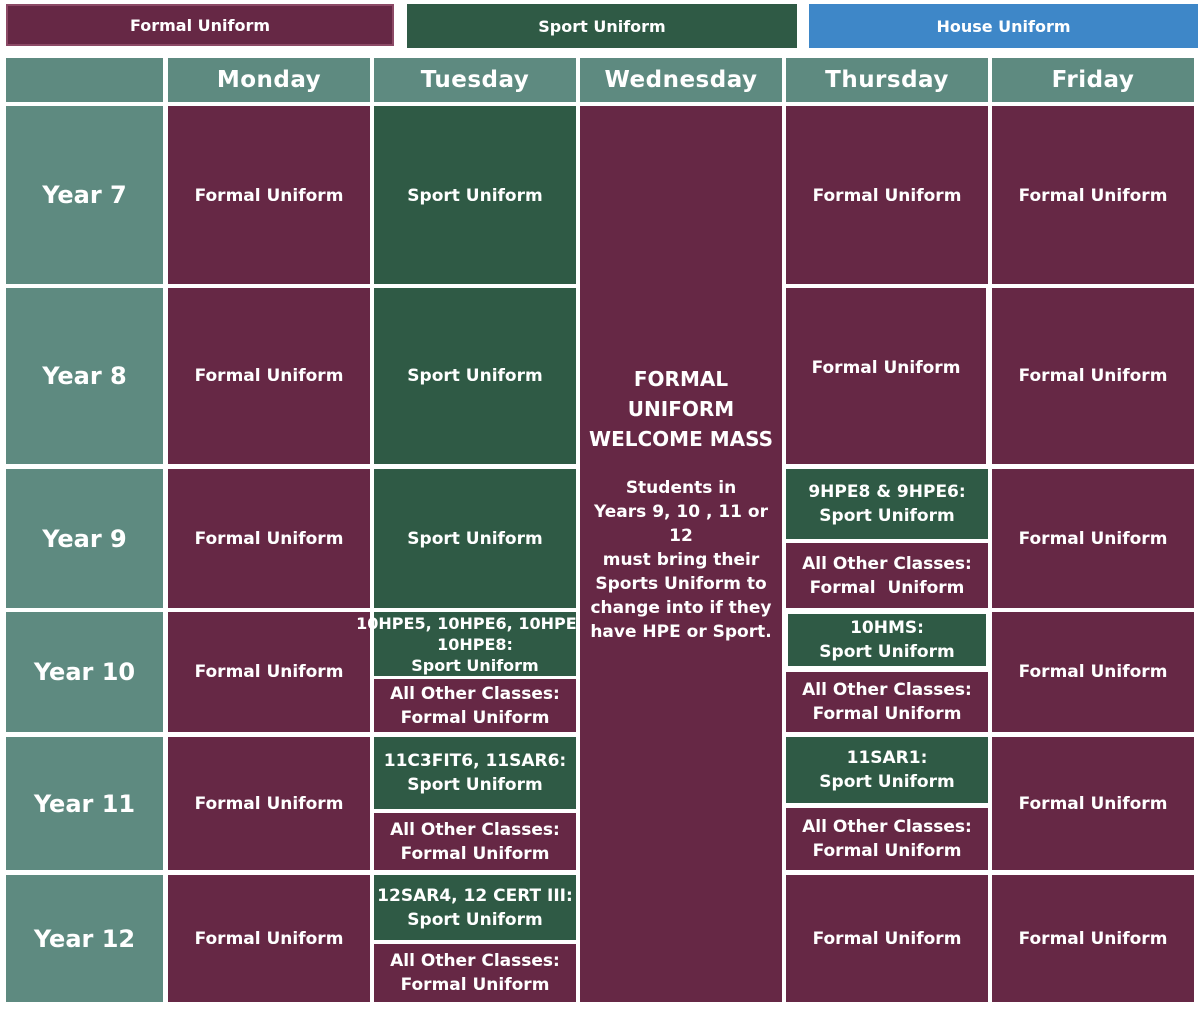  Describe the element at coordinates (475, 538) in the screenshot. I see `tuesday-year-9: Sport Uniform` at that location.